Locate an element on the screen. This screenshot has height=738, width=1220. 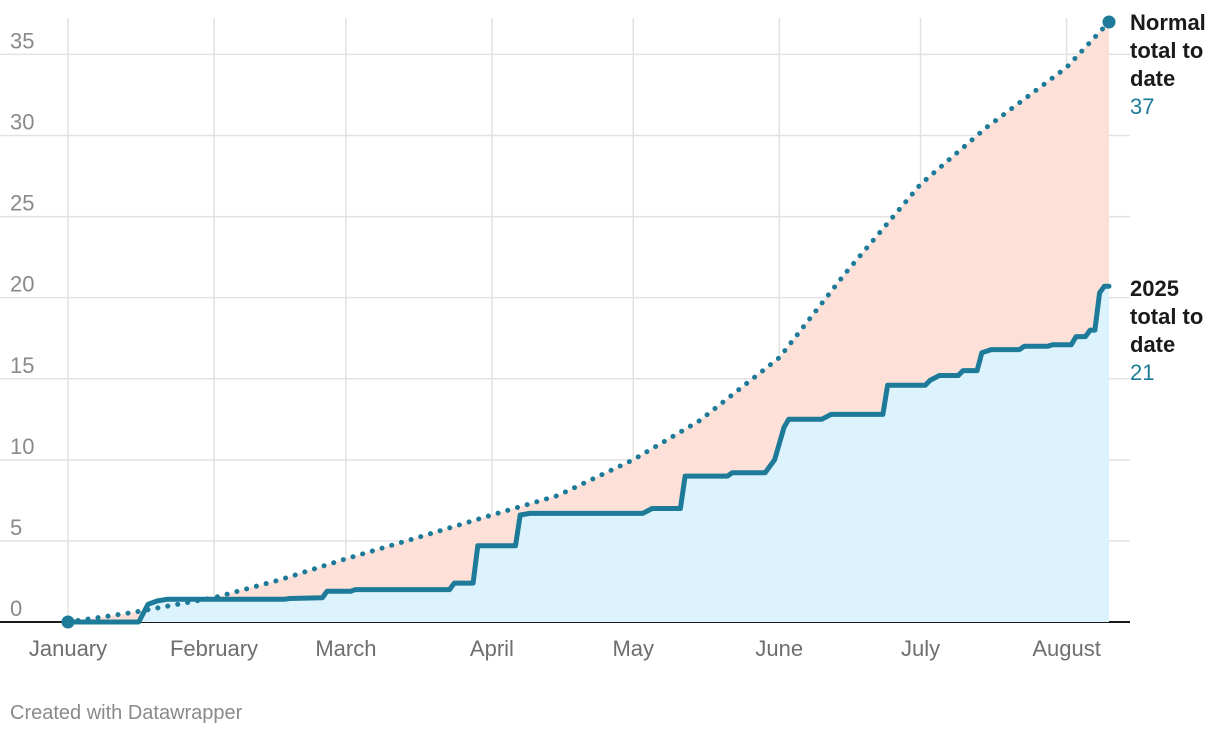
x-tick-label: March is located at coordinates (345, 648).